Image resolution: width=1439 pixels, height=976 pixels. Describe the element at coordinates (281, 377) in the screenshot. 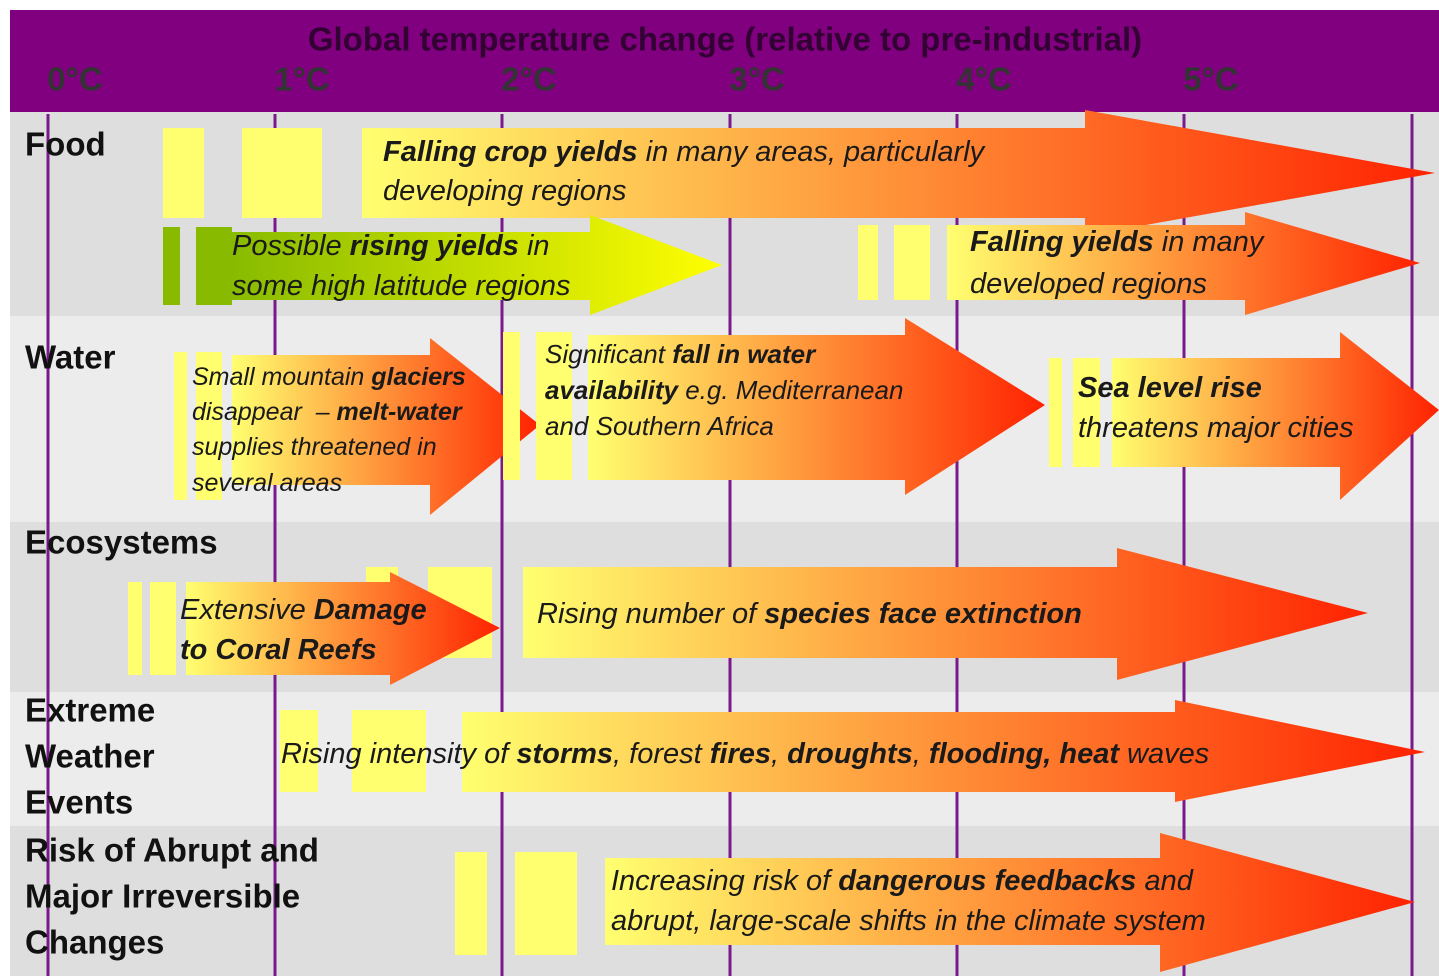

I see `text-segment: Small mountain` at that location.